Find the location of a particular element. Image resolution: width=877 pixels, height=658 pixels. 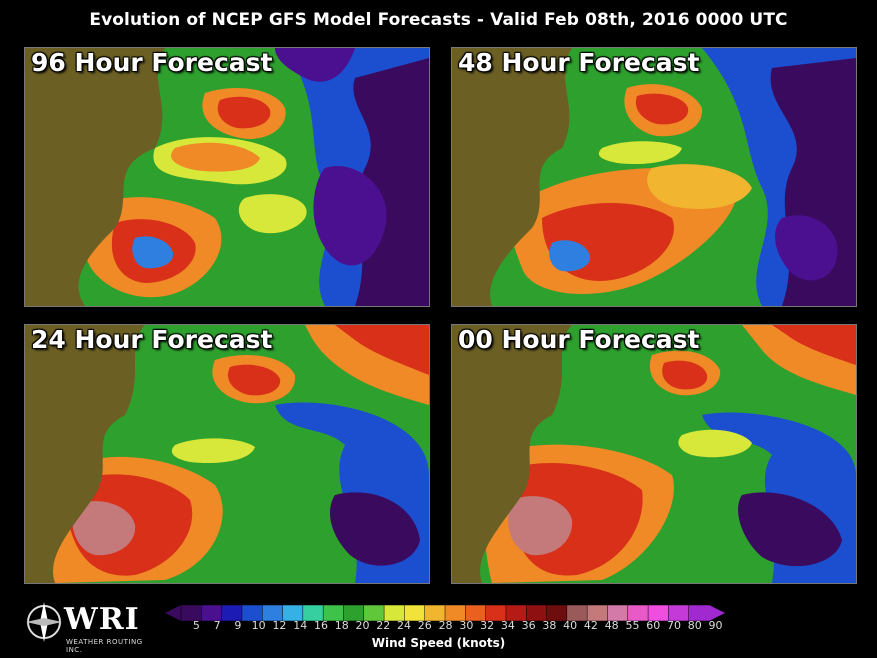

wind-speed-colorbar is located at coordinates (445, 614).